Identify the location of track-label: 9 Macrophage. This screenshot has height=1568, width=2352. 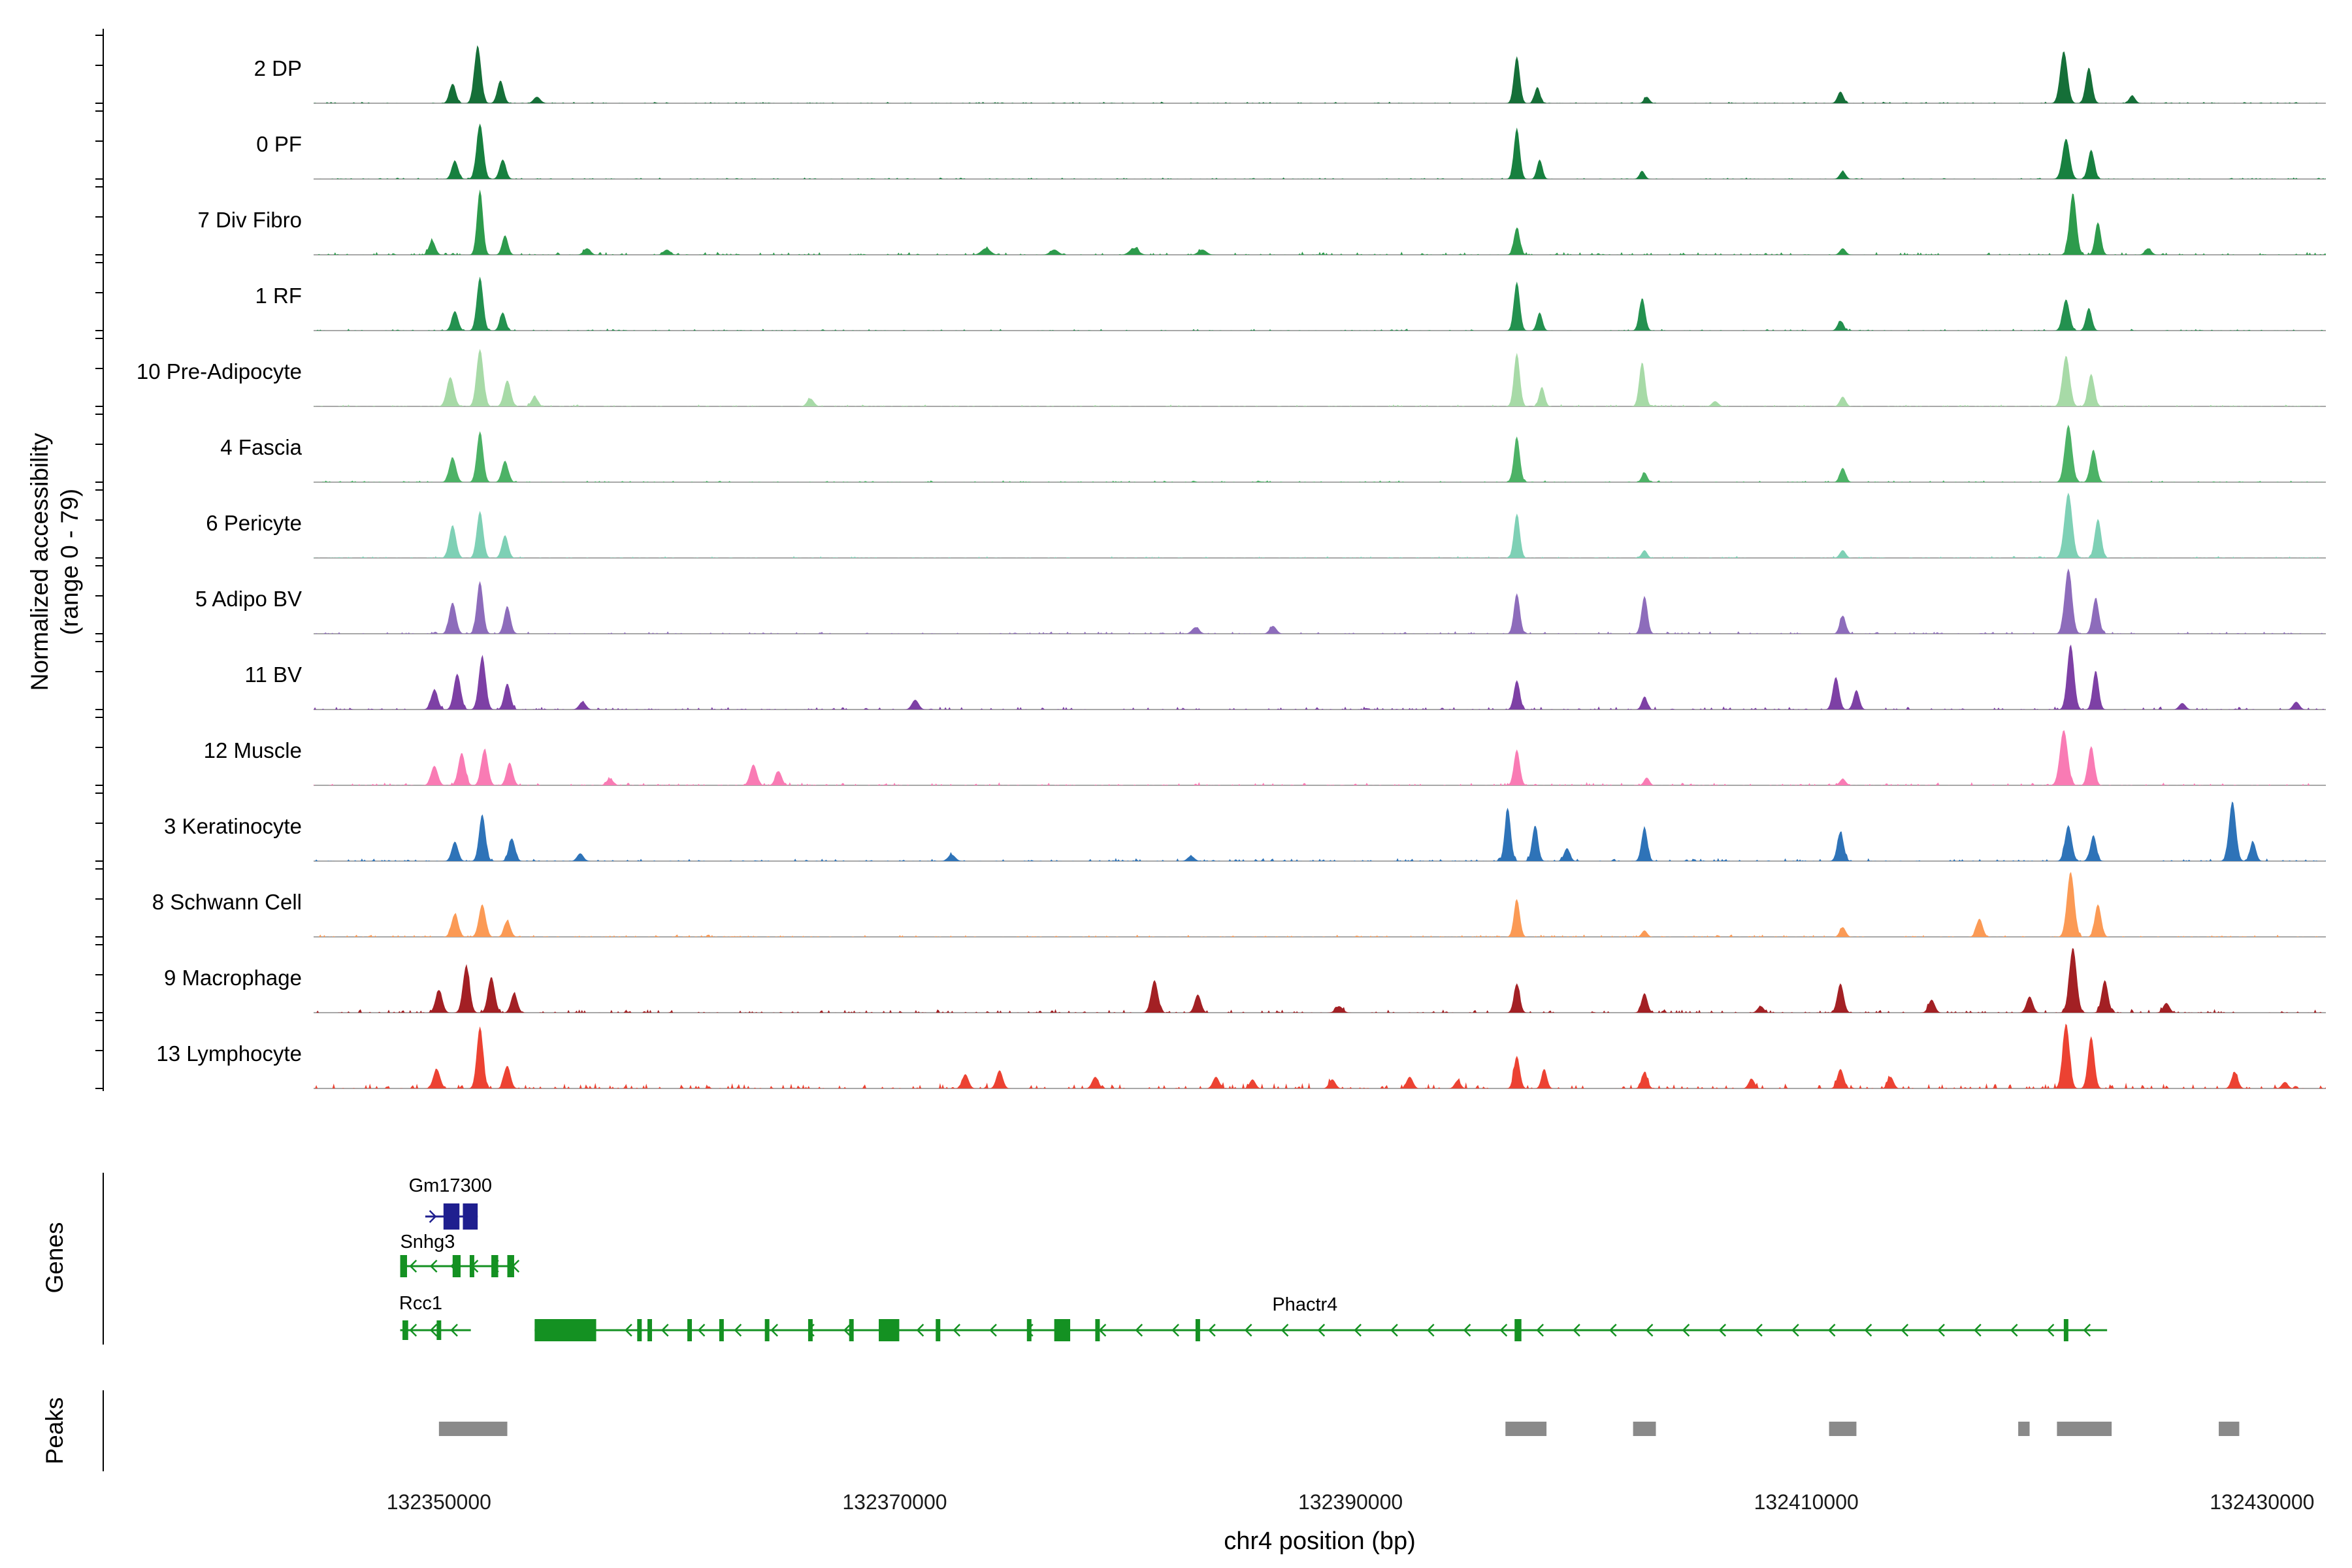
(233, 978).